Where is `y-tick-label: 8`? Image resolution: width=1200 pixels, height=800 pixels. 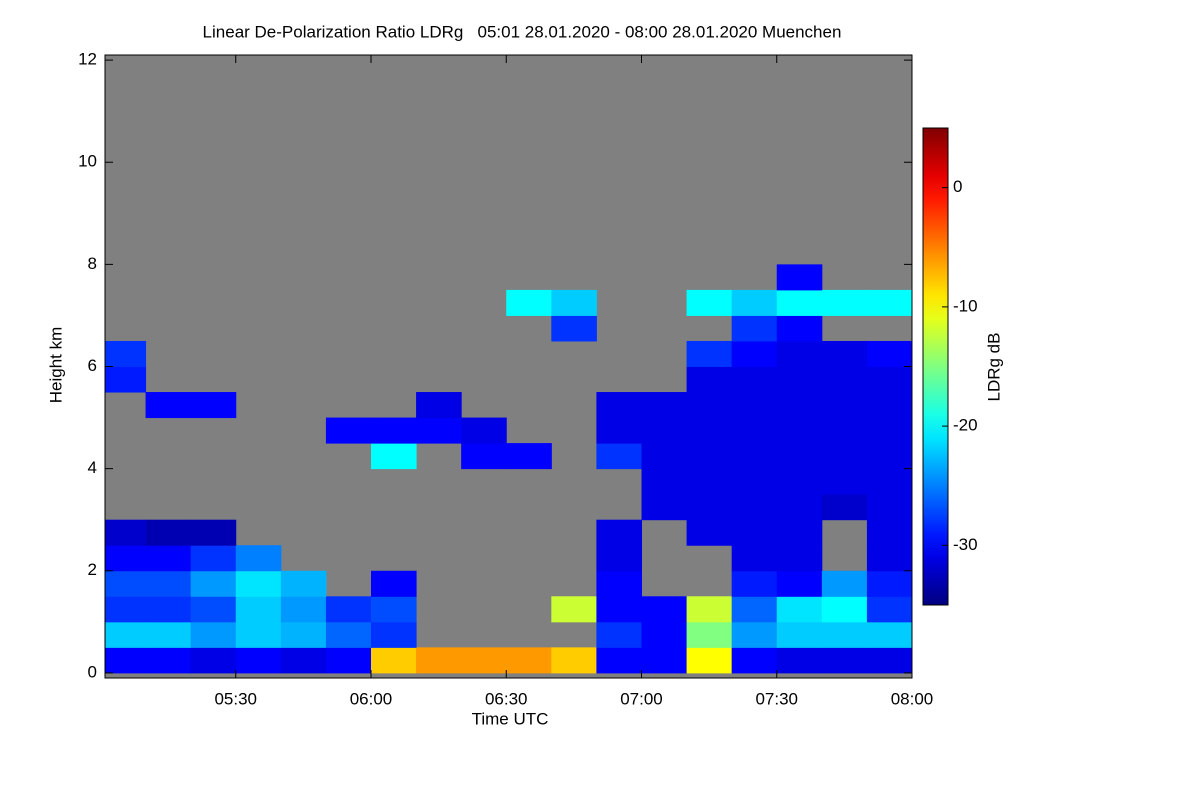 y-tick-label: 8 is located at coordinates (92, 263).